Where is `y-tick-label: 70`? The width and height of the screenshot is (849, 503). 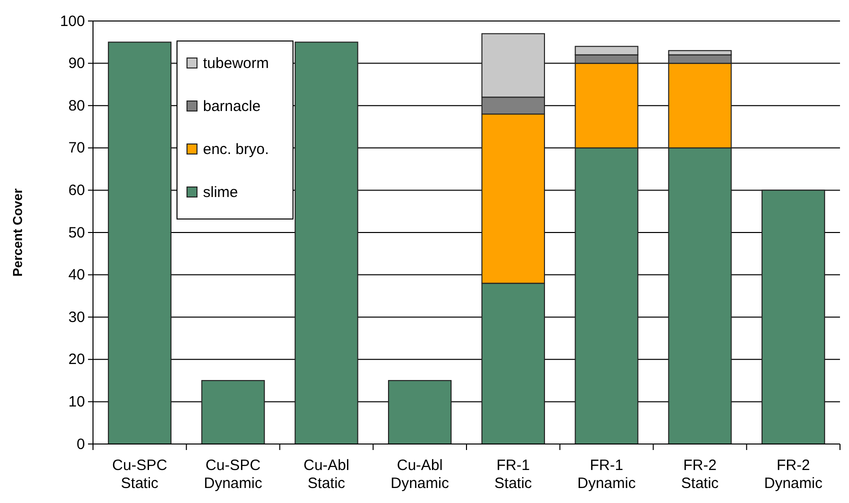 y-tick-label: 70 is located at coordinates (76, 148).